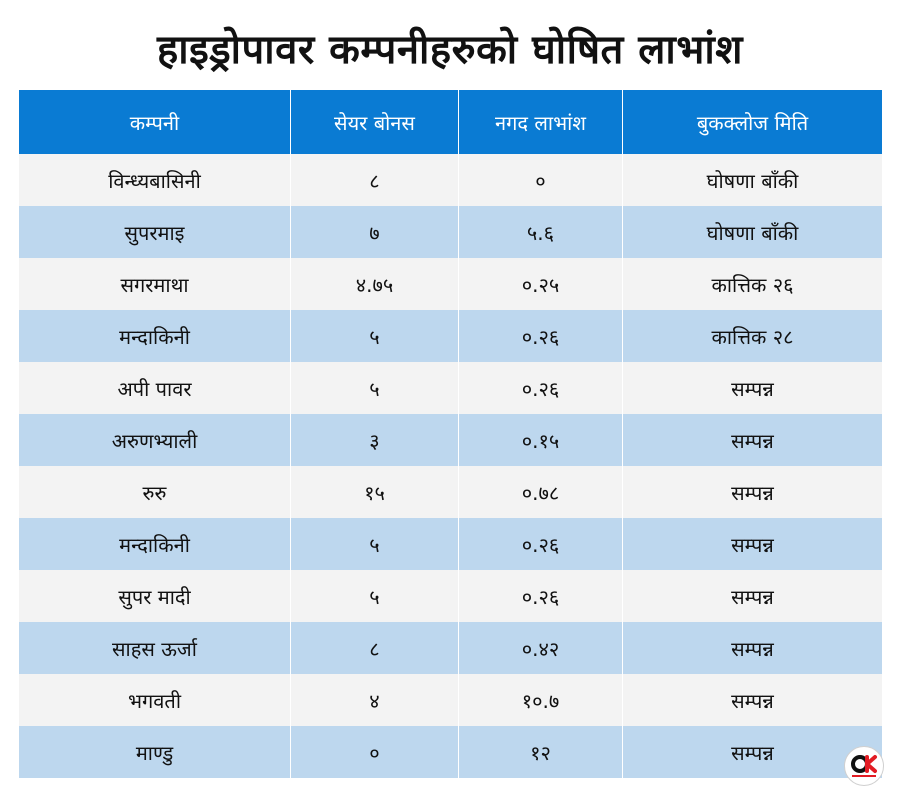  I want to click on cell-cash-dividend: ०, so click(540, 180).